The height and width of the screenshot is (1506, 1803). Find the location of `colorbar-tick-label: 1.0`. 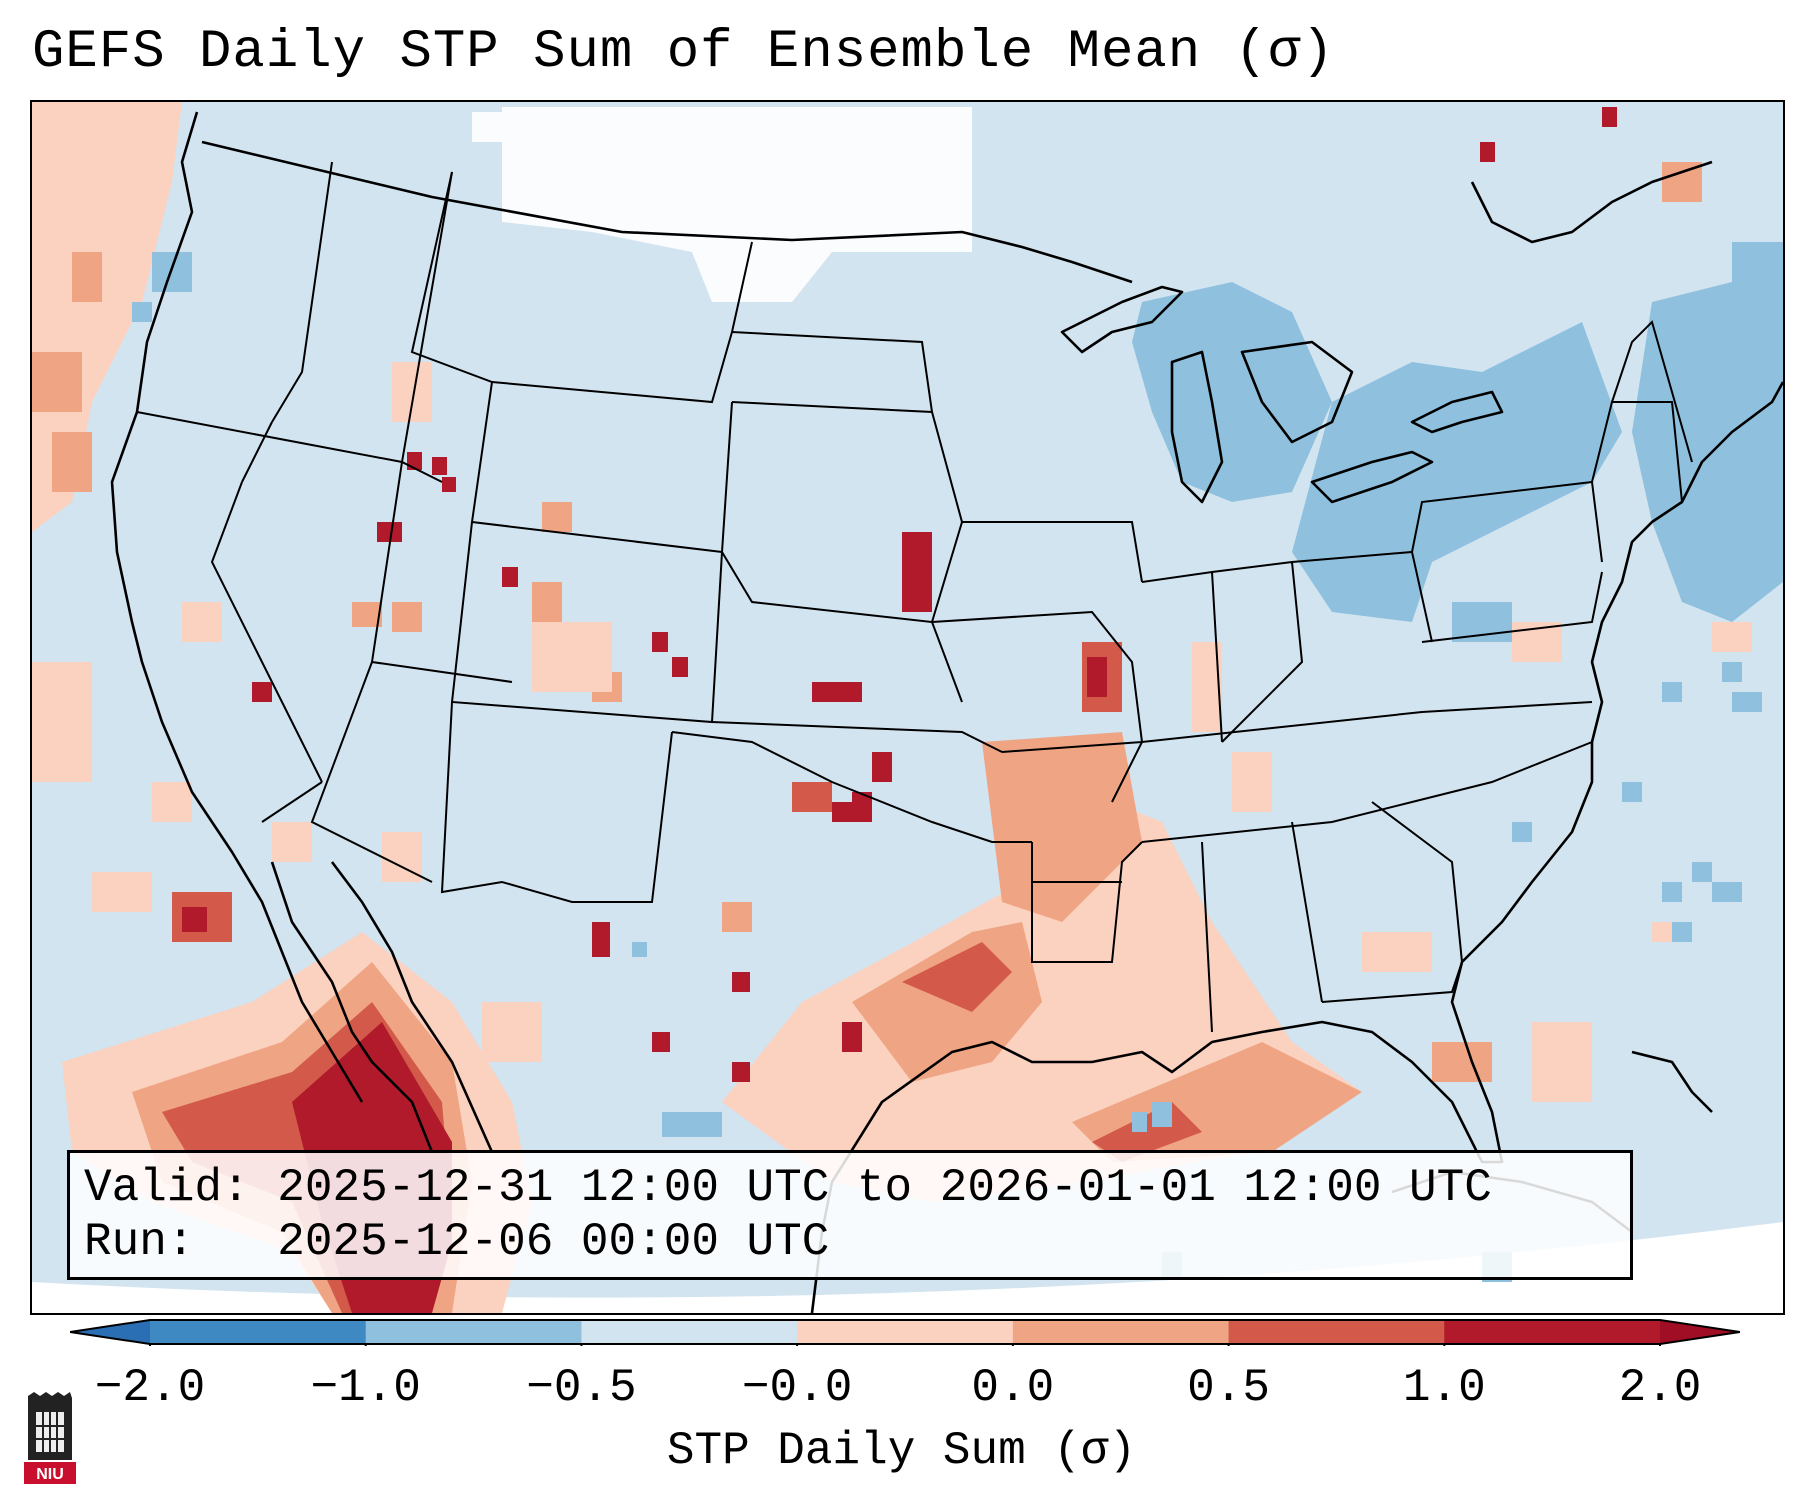

colorbar-tick-label: 1.0 is located at coordinates (1444, 1388).